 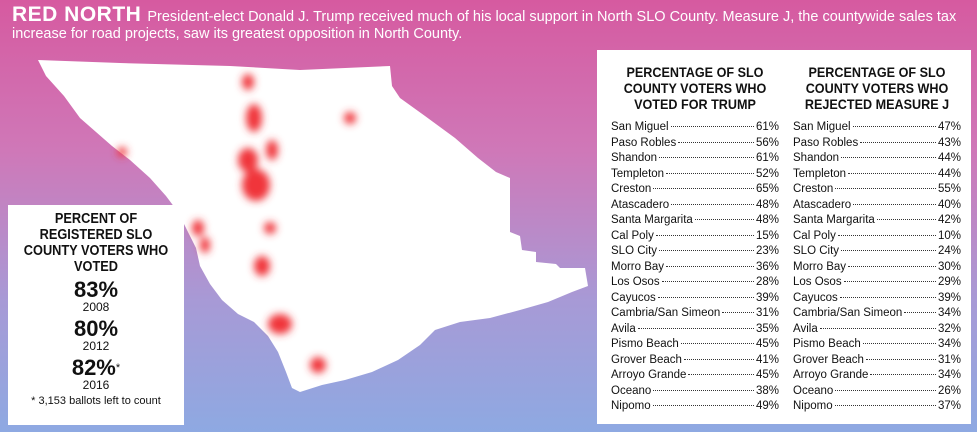 I want to click on percent-value: 28%, so click(x=767, y=282).